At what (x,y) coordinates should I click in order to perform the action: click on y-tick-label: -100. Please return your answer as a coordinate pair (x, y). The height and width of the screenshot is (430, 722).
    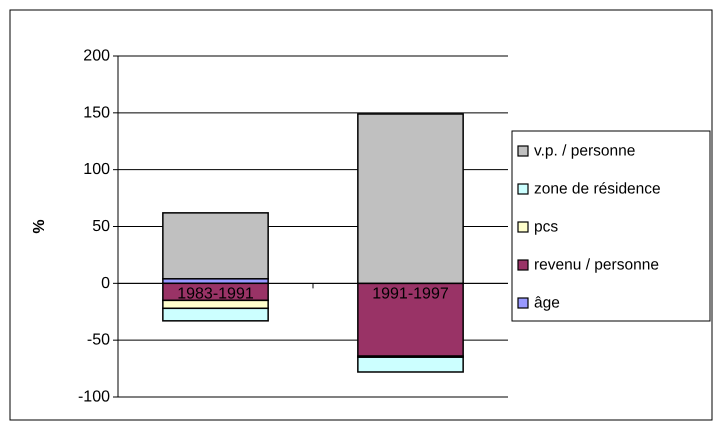
    Looking at the image, I should click on (94, 397).